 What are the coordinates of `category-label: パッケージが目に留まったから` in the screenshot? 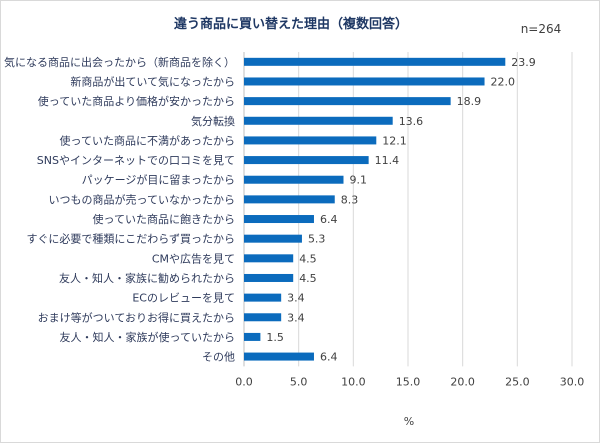 It's located at (158, 180).